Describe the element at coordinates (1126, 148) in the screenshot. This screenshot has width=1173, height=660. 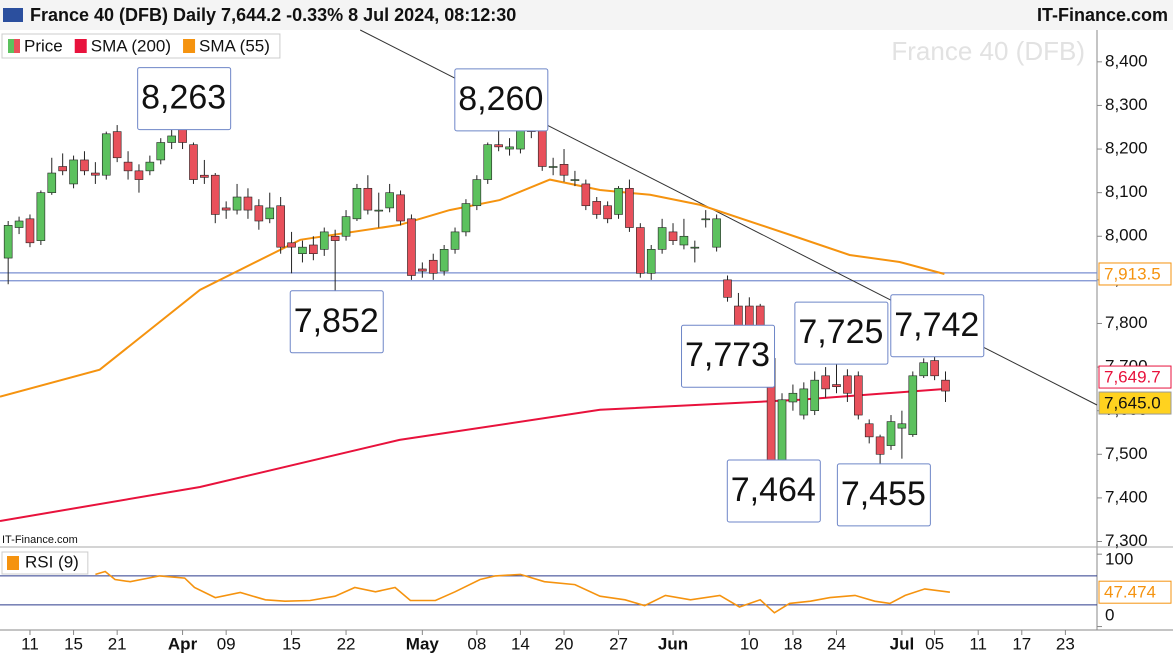
I see `y-tick-label: 8,200` at that location.